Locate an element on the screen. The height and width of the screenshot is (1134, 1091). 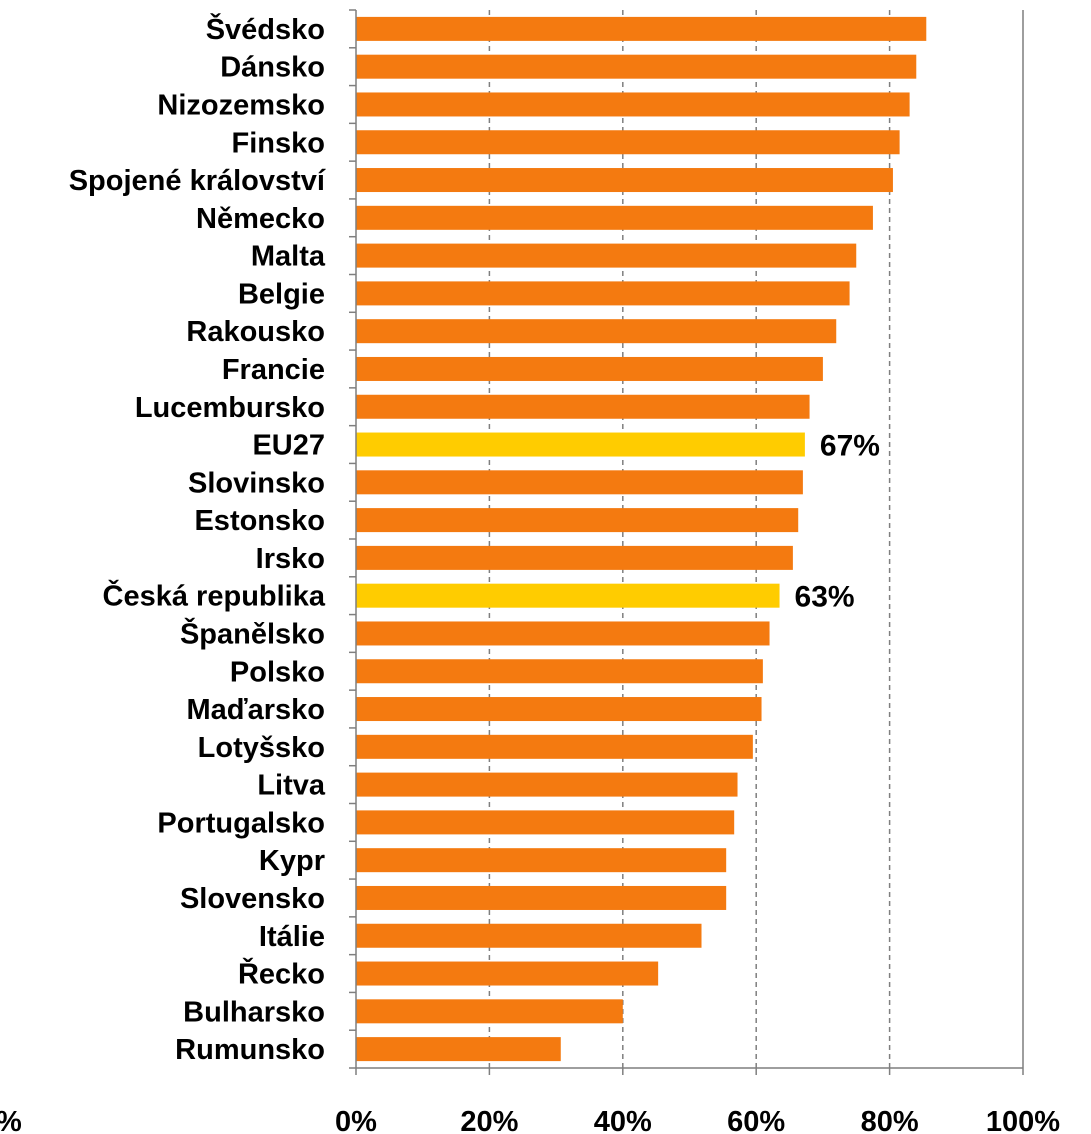
data-label: 63% is located at coordinates (825, 597).